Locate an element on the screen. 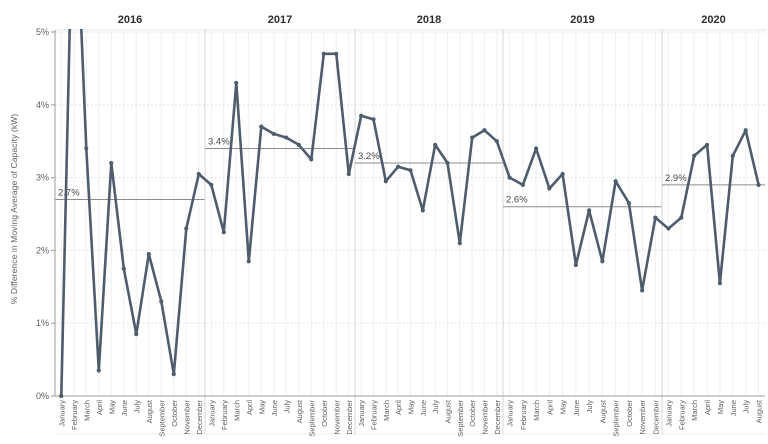 This screenshot has height=444, width=768. panel-year-label: 2019 is located at coordinates (582, 20).